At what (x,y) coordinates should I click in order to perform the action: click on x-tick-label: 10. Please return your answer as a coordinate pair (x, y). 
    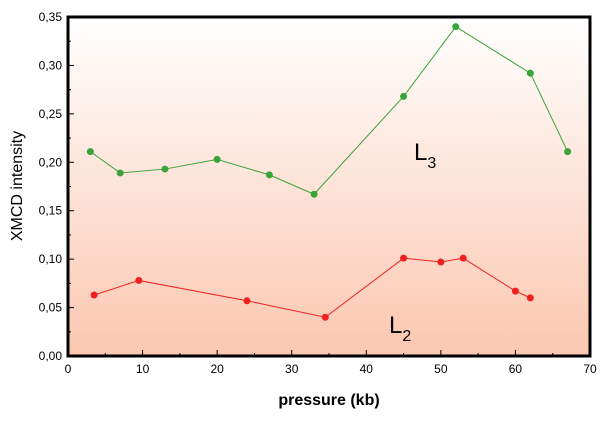
    Looking at the image, I should click on (143, 369).